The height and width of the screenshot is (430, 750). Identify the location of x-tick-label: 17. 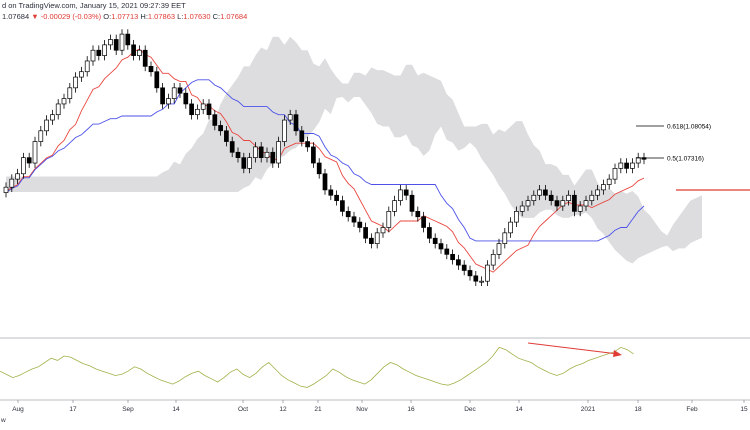
(73, 409).